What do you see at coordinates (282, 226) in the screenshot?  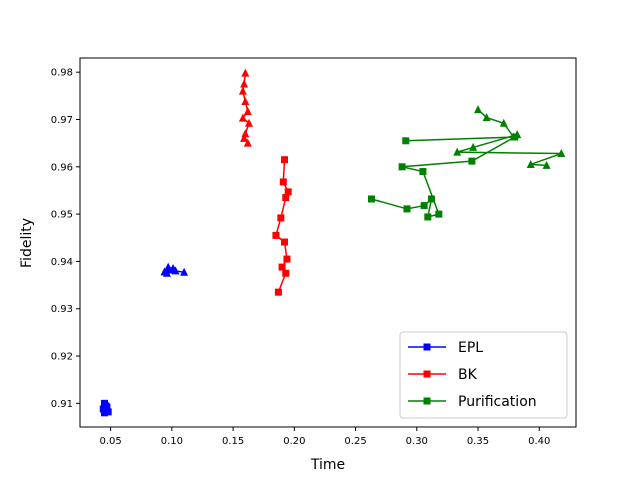 I see `series-bk-square` at bounding box center [282, 226].